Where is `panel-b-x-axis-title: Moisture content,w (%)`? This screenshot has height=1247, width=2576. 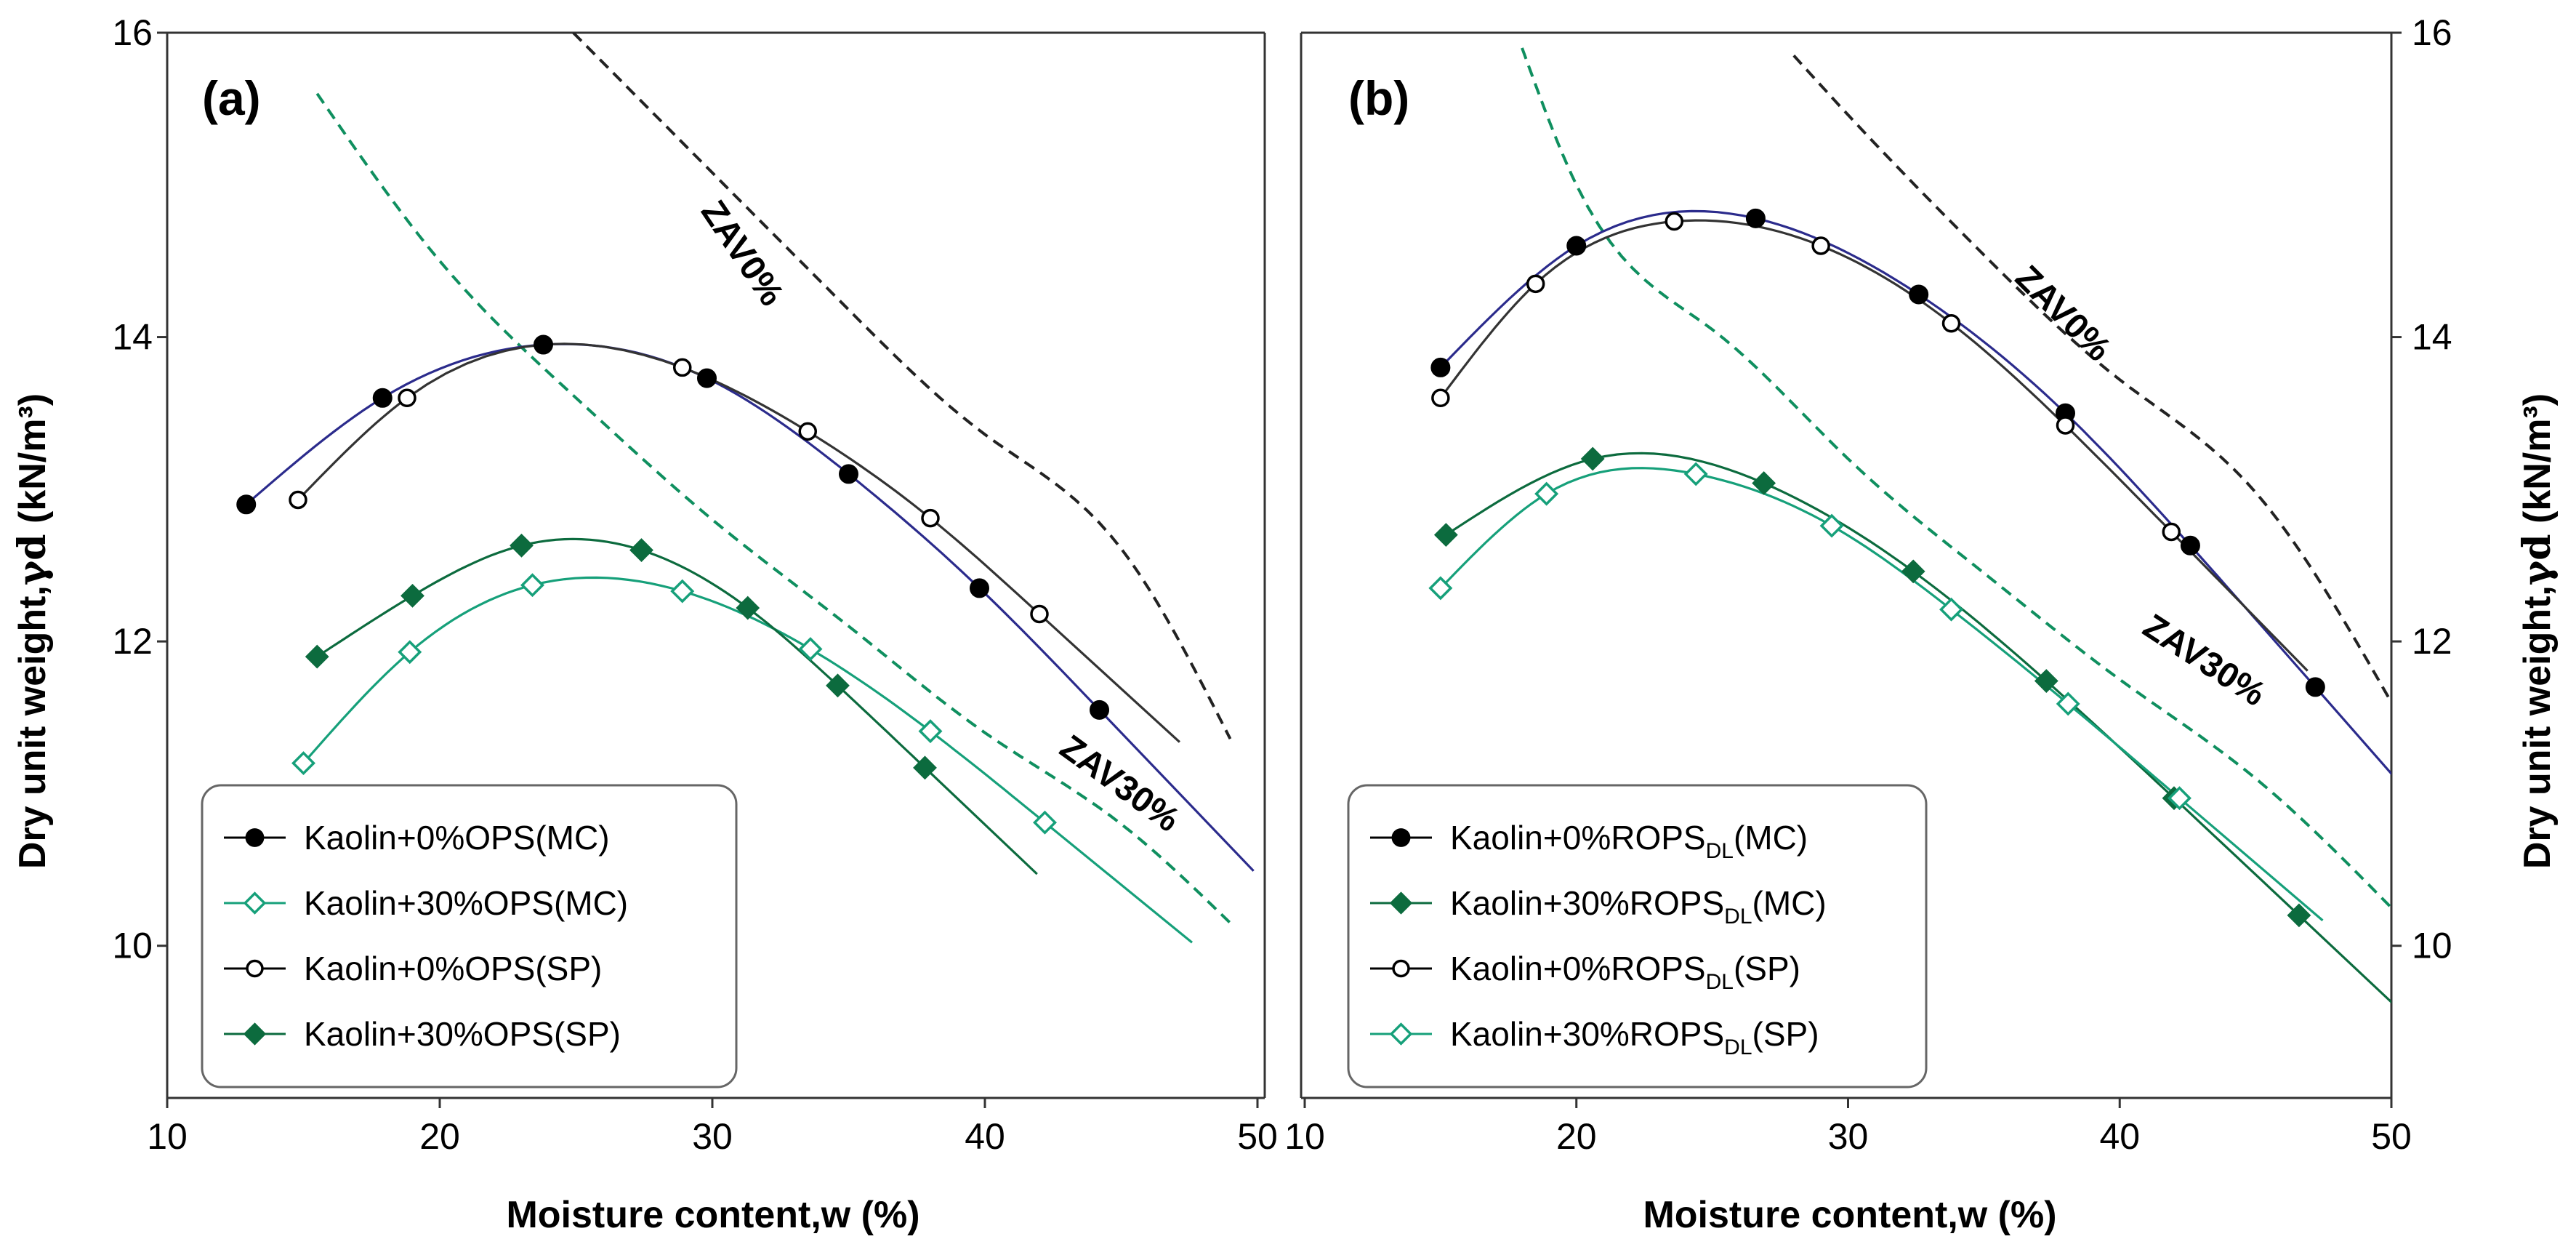
panel-b-x-axis-title: Moisture content,w (%) is located at coordinates (1849, 1215).